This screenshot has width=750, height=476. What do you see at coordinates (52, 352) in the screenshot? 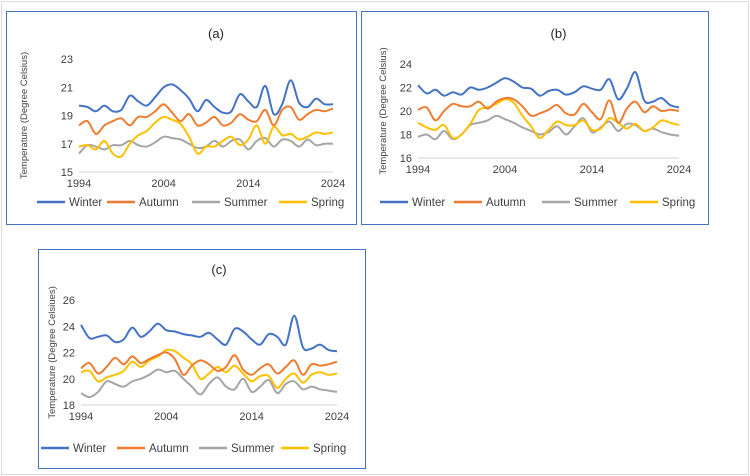
I see `y-axis-label: Temperature (Degree Celsiues)` at bounding box center [52, 352].